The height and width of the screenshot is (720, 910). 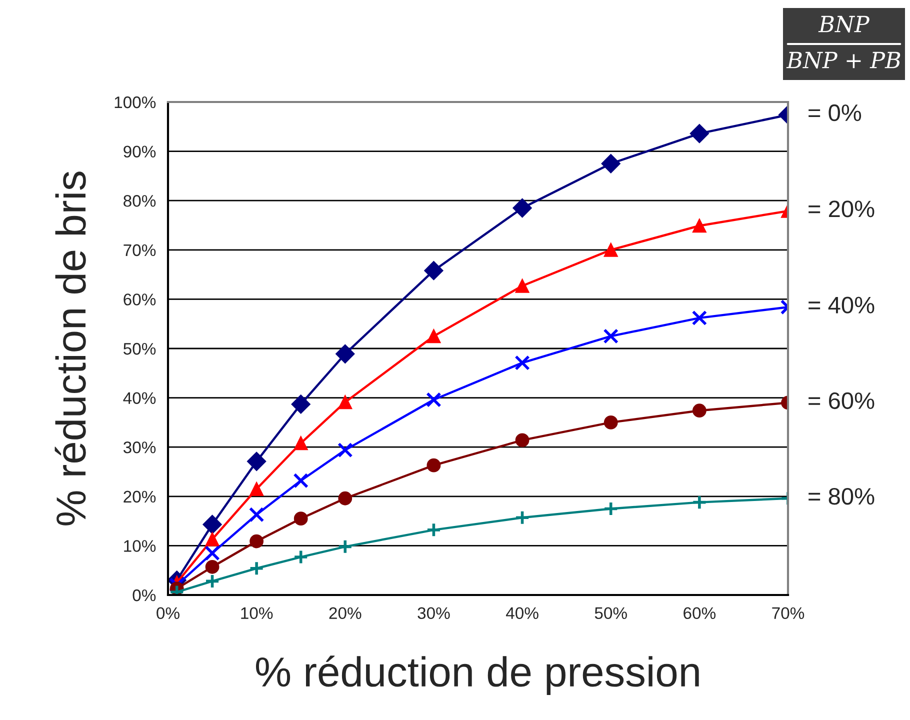 What do you see at coordinates (434, 613) in the screenshot?
I see `x-tick-label: 30%` at bounding box center [434, 613].